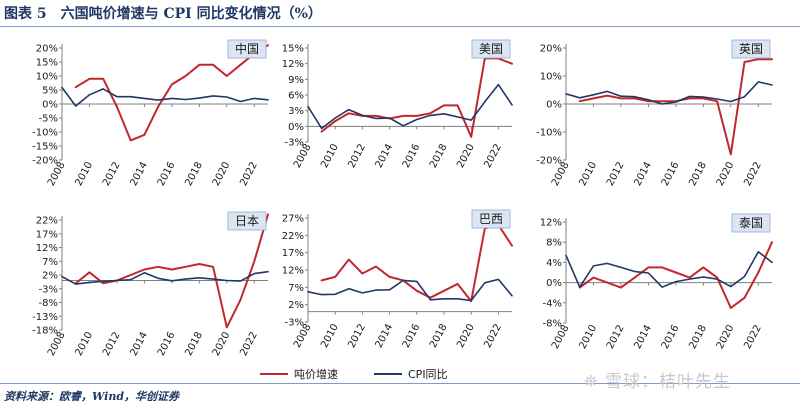 Image resolution: width=800 pixels, height=406 pixels. I want to click on panel-title: 泰国, so click(751, 223).